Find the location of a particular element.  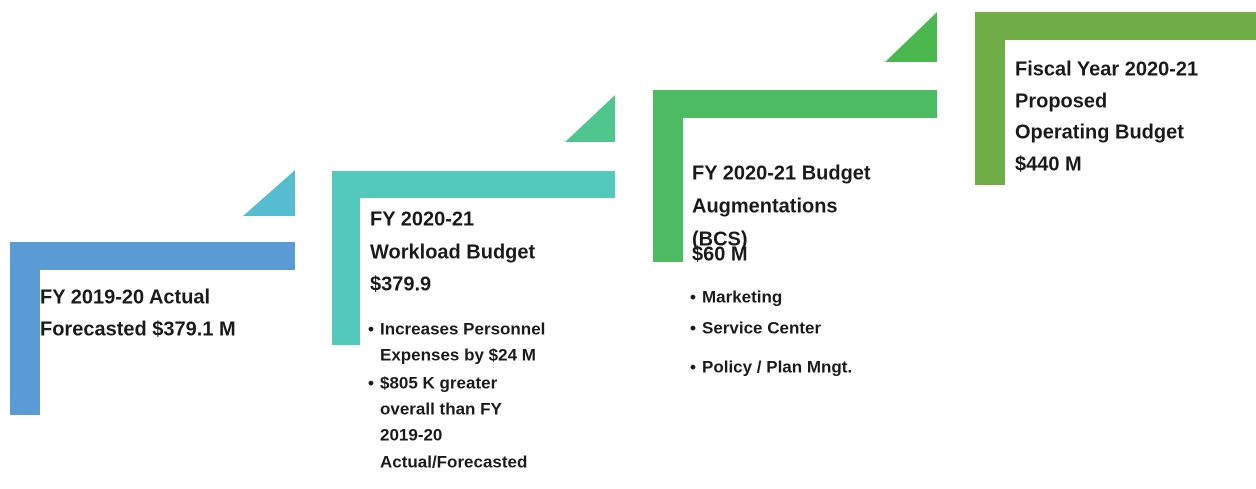

step-heading-line: Augmentations is located at coordinates (765, 206).